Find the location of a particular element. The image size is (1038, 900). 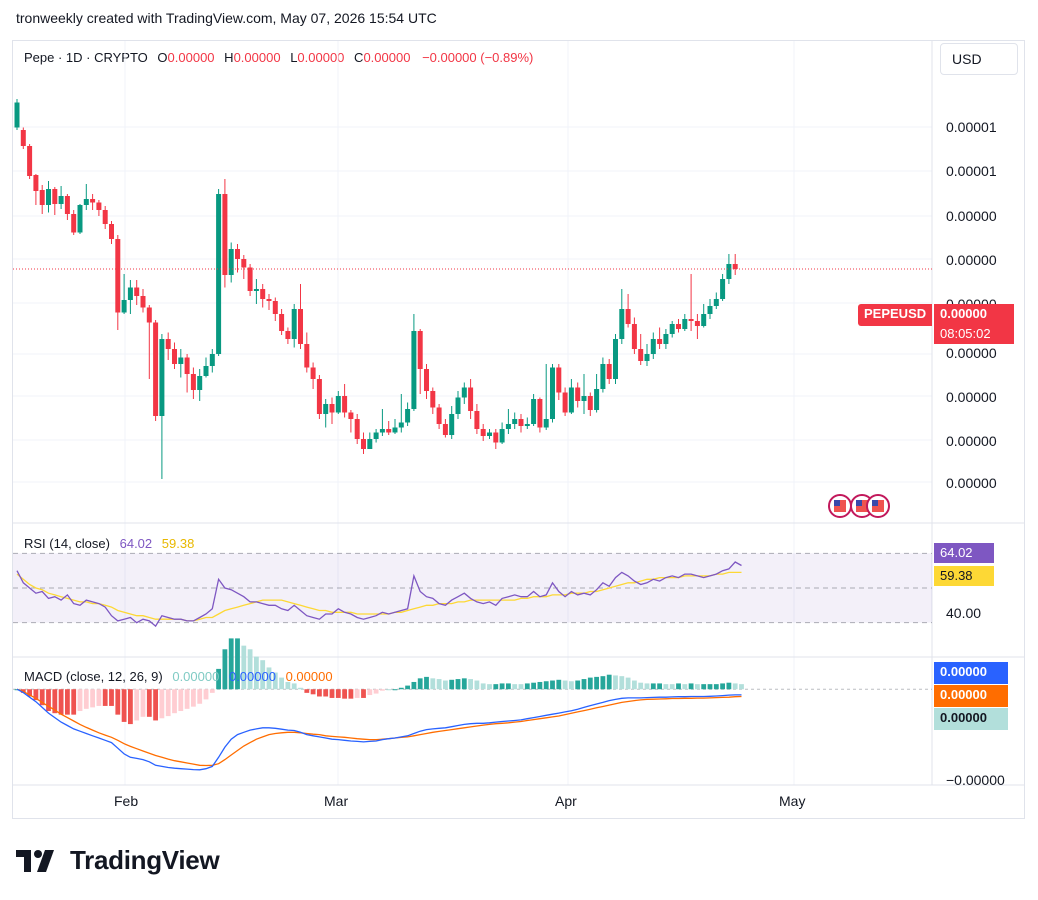

time-axis-label: Apr is located at coordinates (566, 801).